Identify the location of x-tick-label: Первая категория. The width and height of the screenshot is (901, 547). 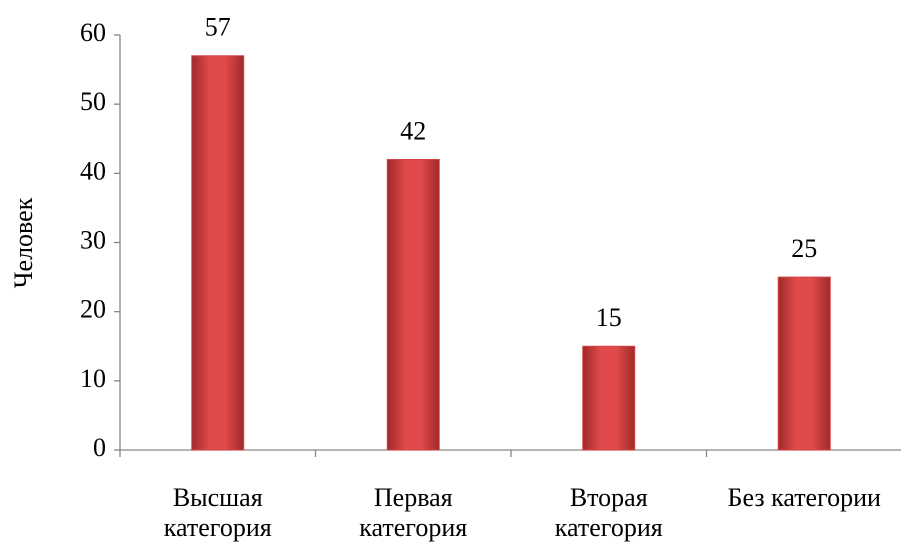
(413, 512).